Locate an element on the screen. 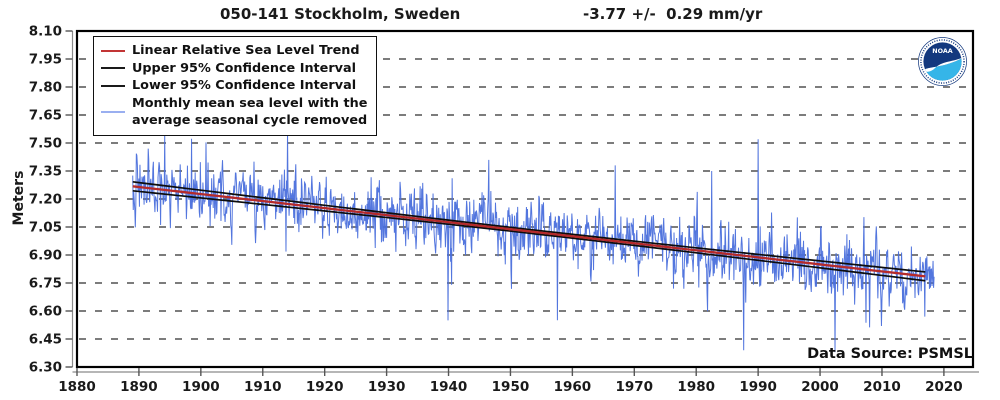 Image resolution: width=1000 pixels, height=400 pixels. station-title: 050-141 Stockholm, Sweden is located at coordinates (340, 14).